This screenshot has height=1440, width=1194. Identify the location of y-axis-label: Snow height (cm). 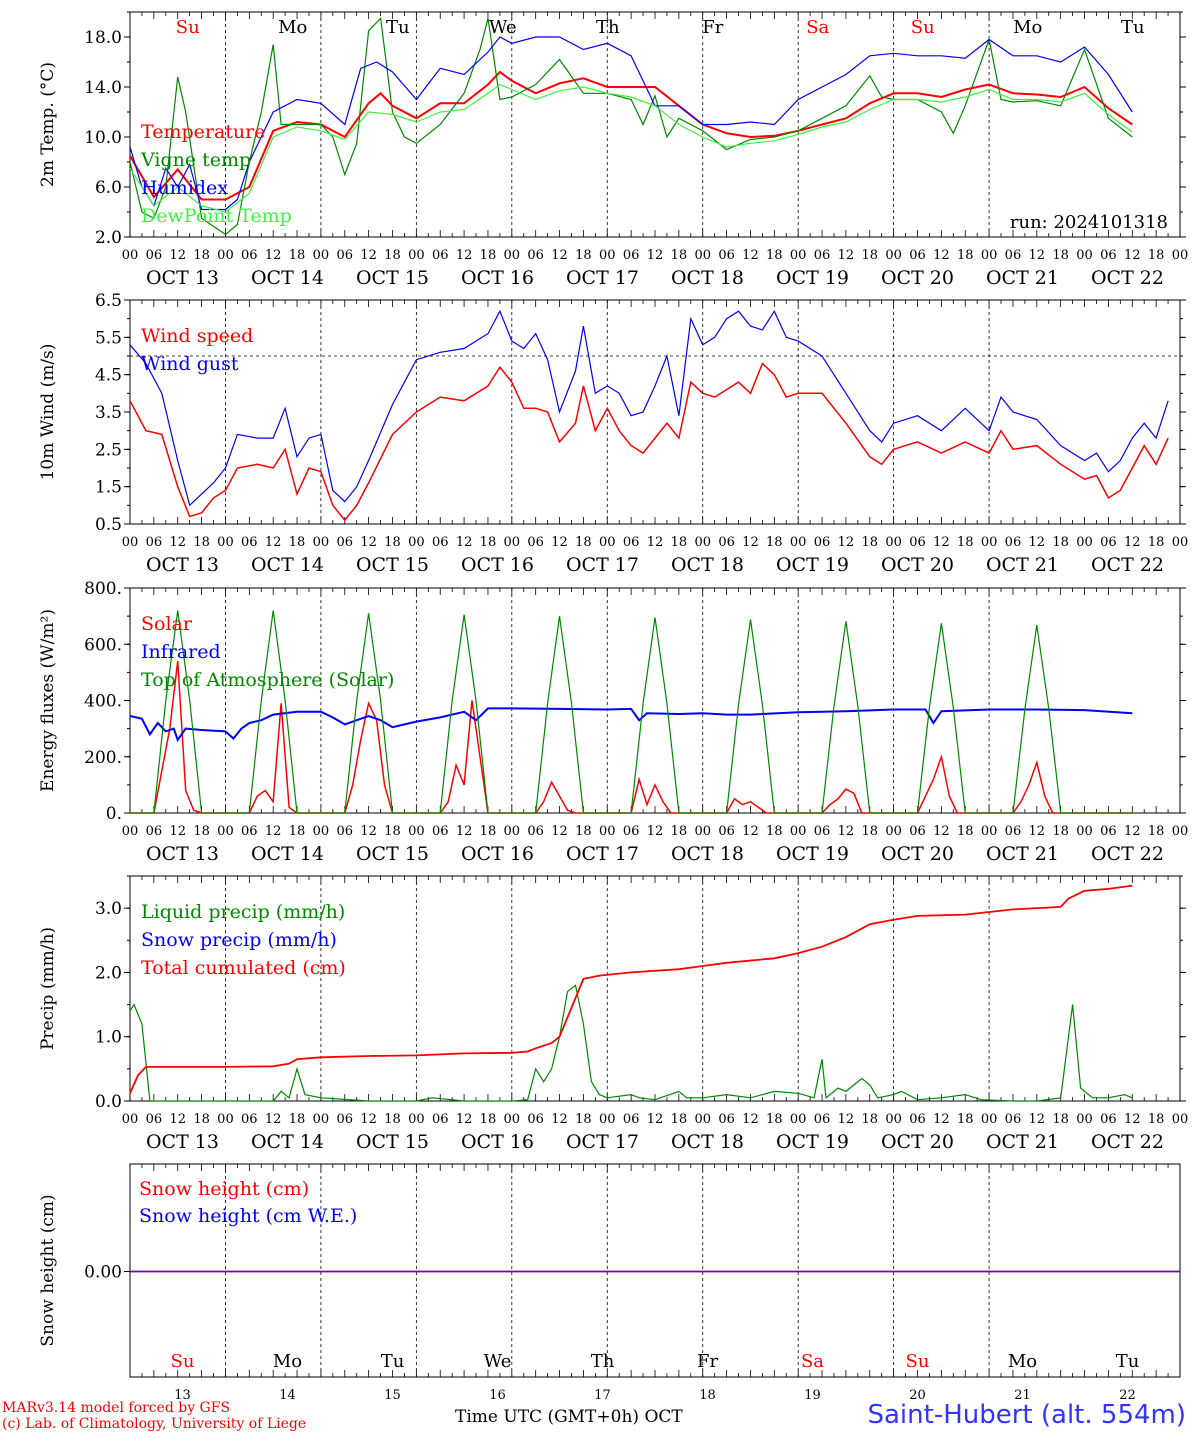
(48, 1270).